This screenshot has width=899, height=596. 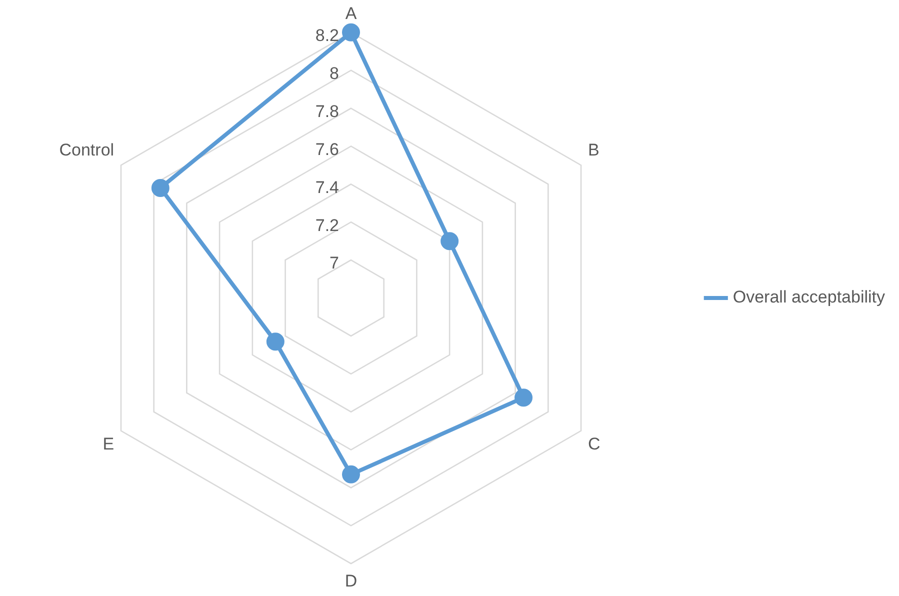 What do you see at coordinates (351, 13) in the screenshot?
I see `spoke-label: A` at bounding box center [351, 13].